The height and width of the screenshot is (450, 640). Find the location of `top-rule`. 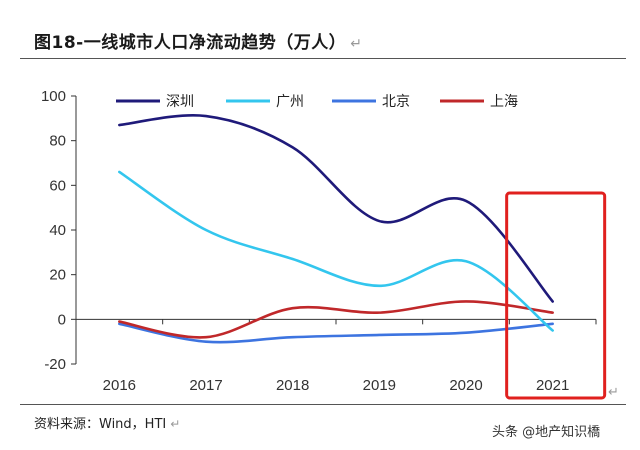

top-rule is located at coordinates (323, 58).